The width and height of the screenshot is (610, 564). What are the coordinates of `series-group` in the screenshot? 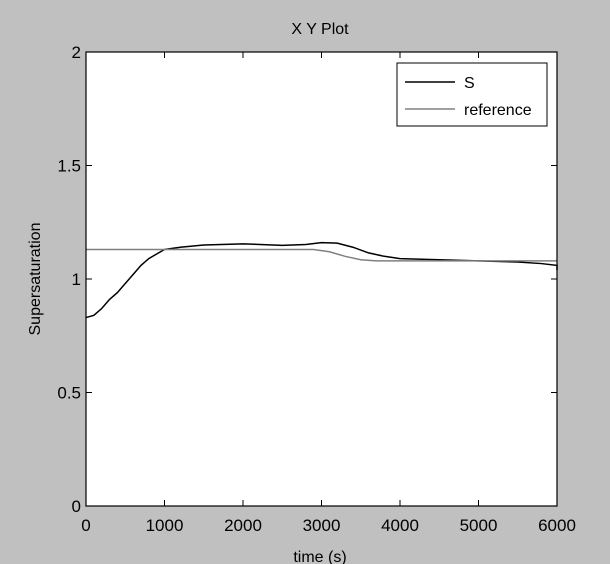 It's located at (321, 280).